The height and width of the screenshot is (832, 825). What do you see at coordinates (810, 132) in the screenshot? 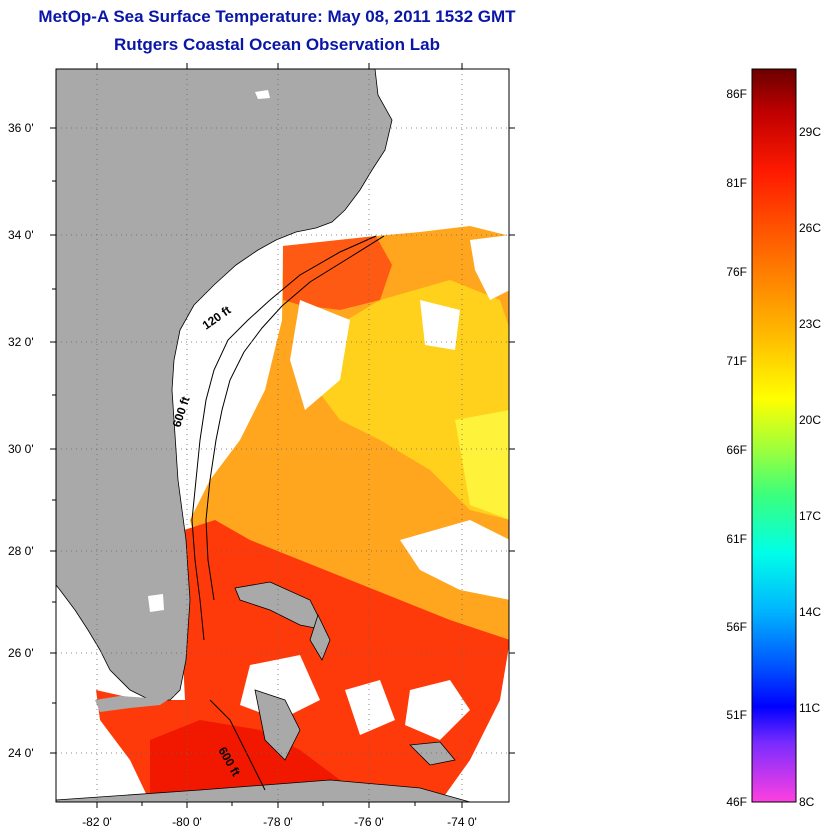
I see `colorbar-c-label: 29C` at bounding box center [810, 132].